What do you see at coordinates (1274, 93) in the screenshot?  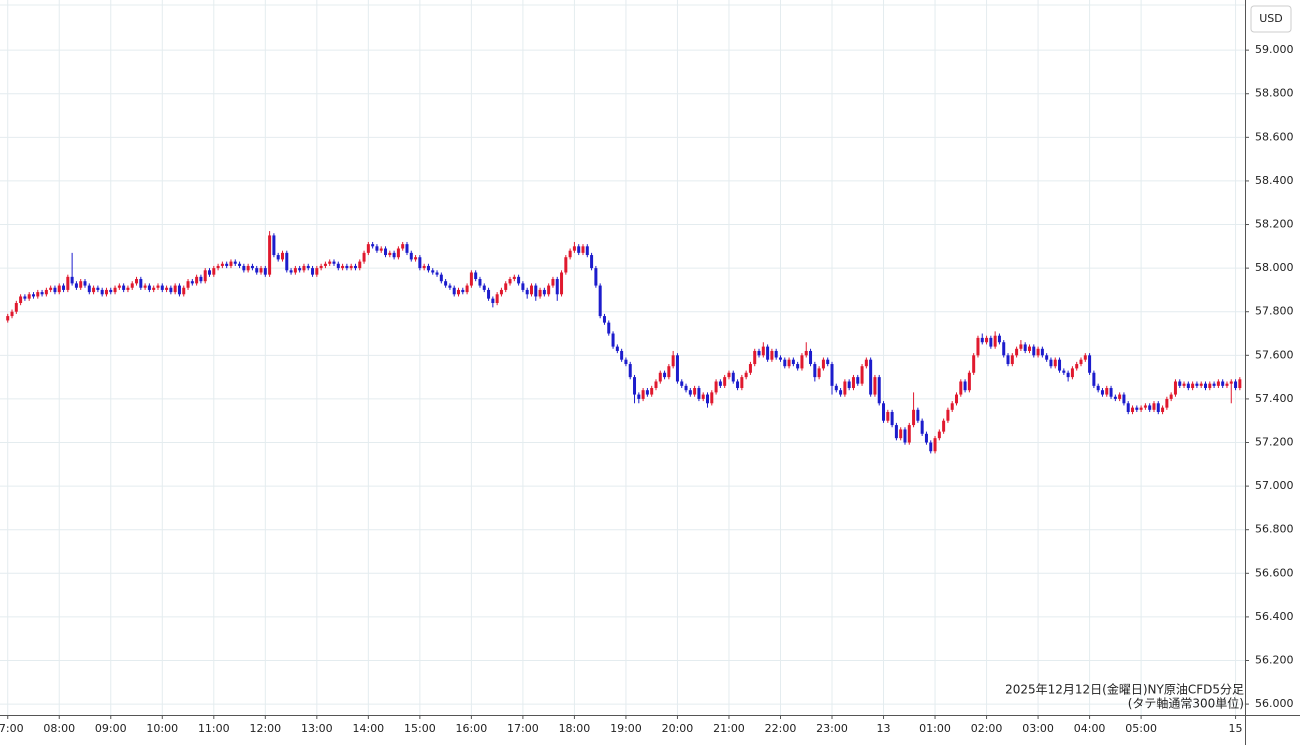 I see `y-tick-label: 58.800` at bounding box center [1274, 93].